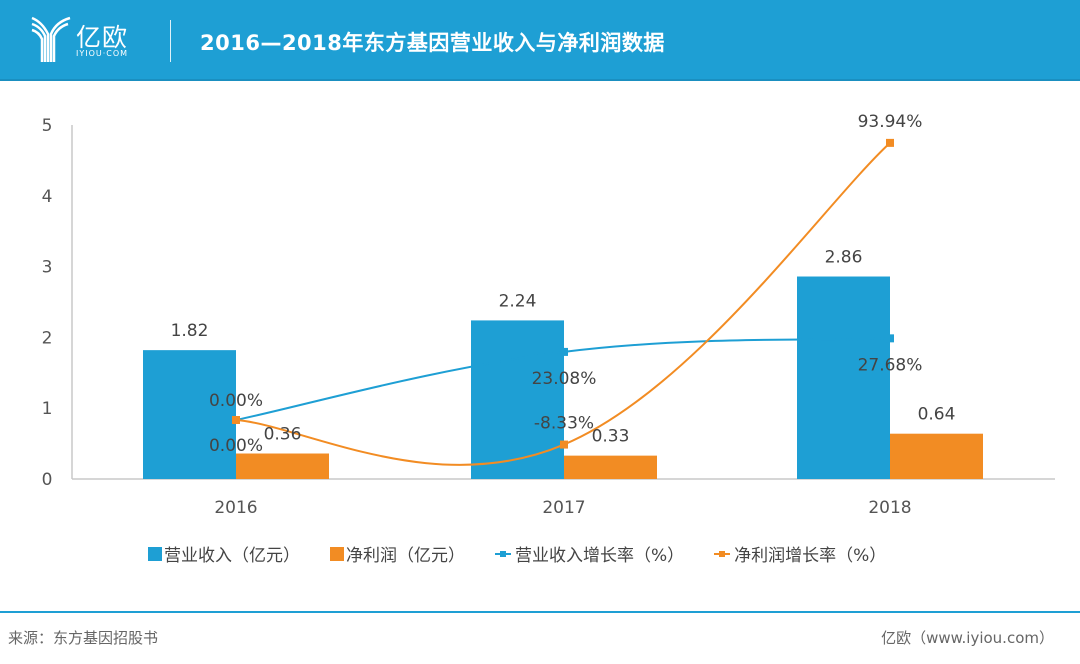 The width and height of the screenshot is (1080, 664). Describe the element at coordinates (47, 409) in the screenshot. I see `y-tick-label: 1` at that location.